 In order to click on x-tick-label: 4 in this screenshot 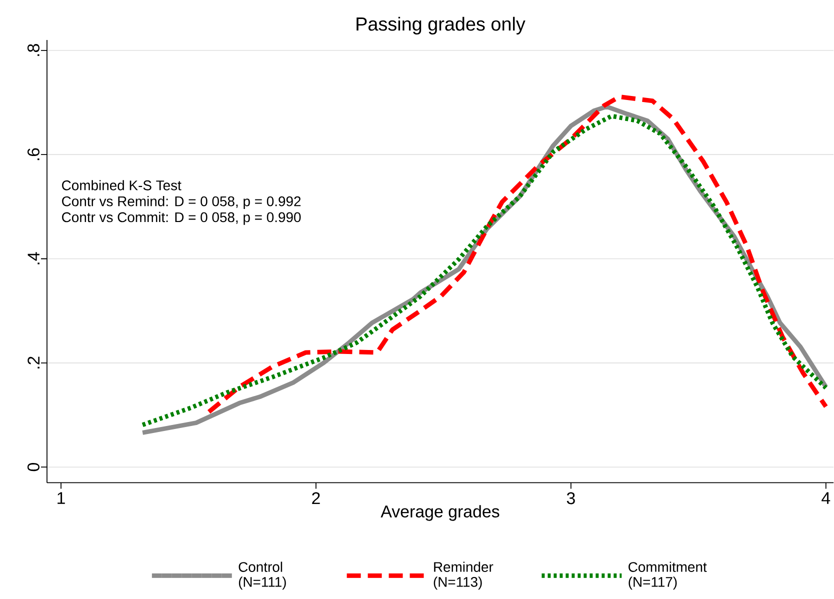, I will do `click(826, 498)`.